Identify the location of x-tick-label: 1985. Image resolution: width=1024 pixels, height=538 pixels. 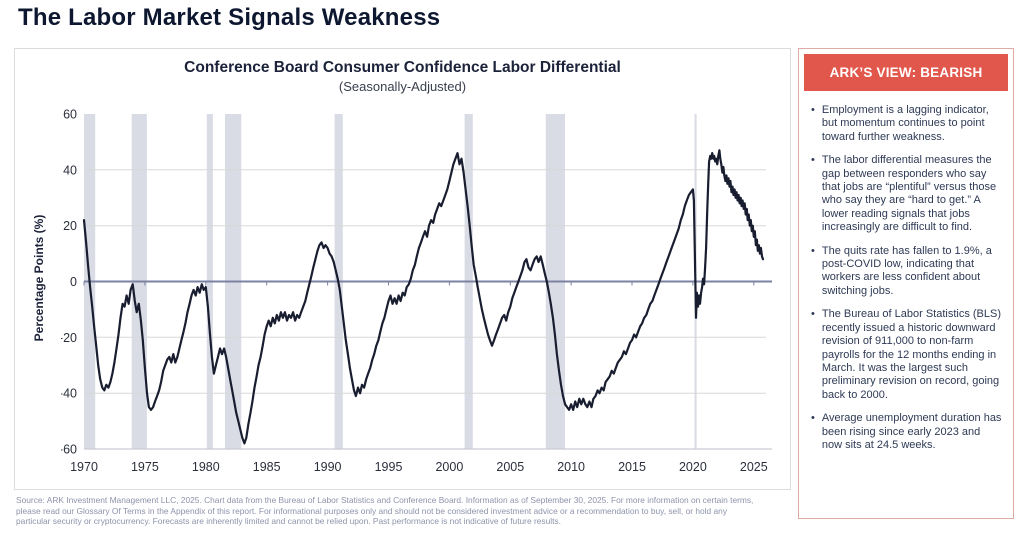
(267, 467).